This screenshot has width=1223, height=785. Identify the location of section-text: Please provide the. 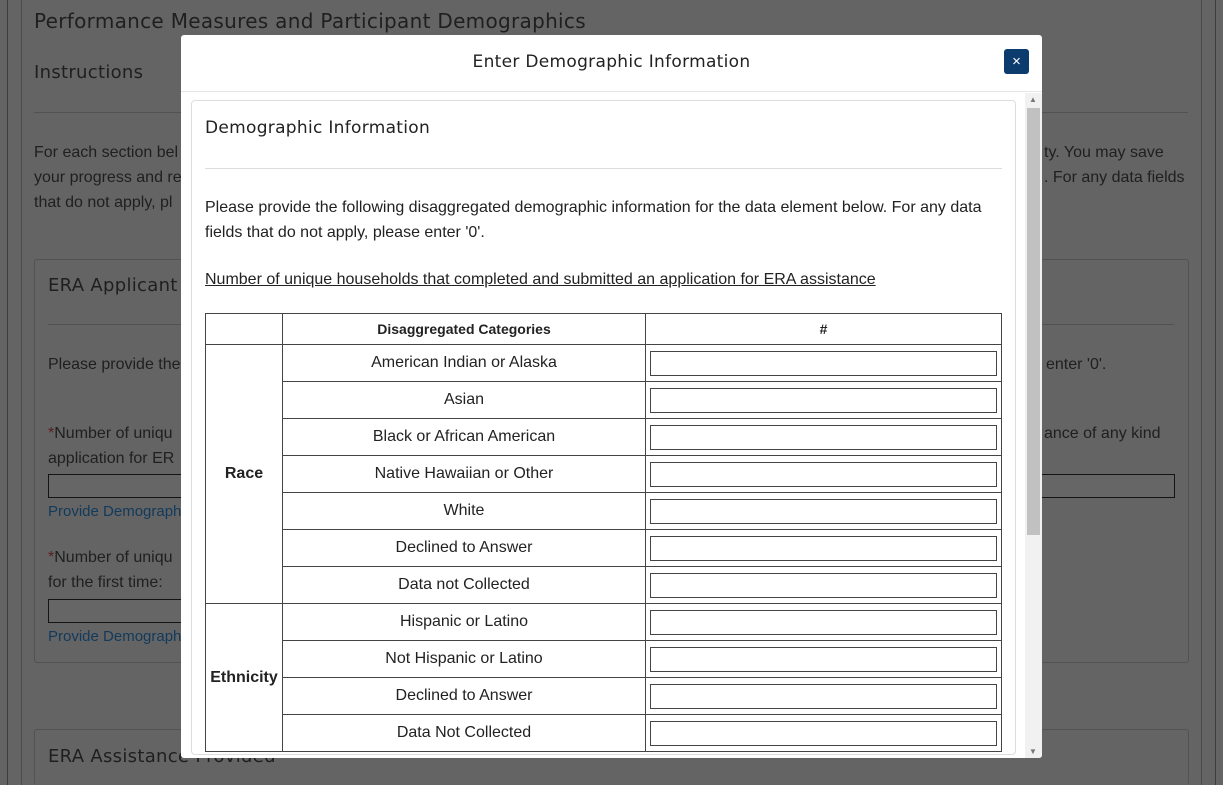
(114, 364).